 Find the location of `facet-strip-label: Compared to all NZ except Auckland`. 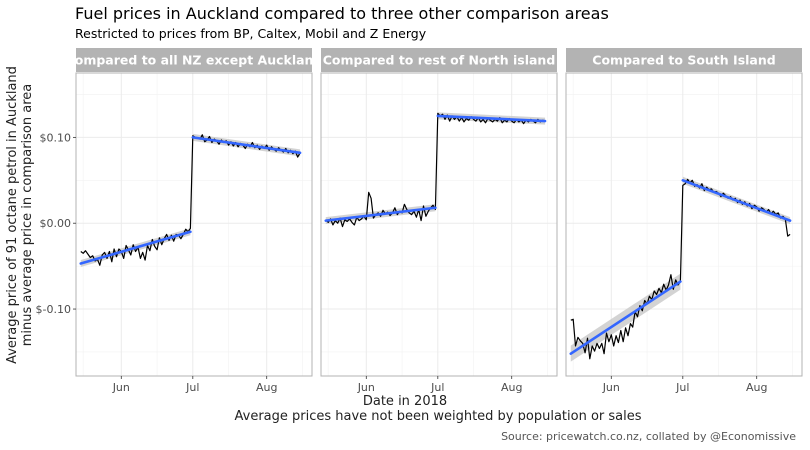

facet-strip-label: Compared to all NZ except Auckland is located at coordinates (194, 60).